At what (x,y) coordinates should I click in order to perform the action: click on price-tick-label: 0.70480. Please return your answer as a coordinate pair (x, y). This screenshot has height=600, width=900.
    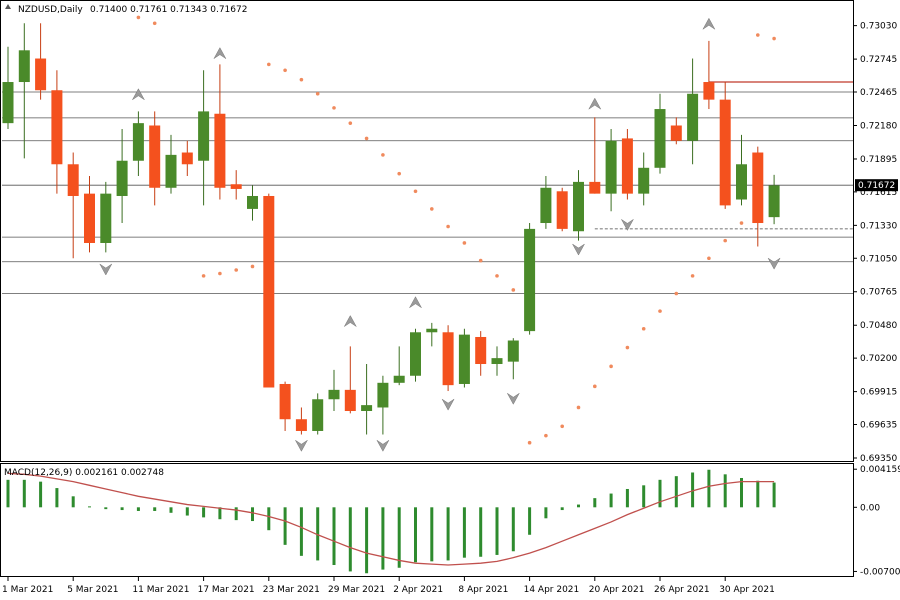
    Looking at the image, I should click on (878, 326).